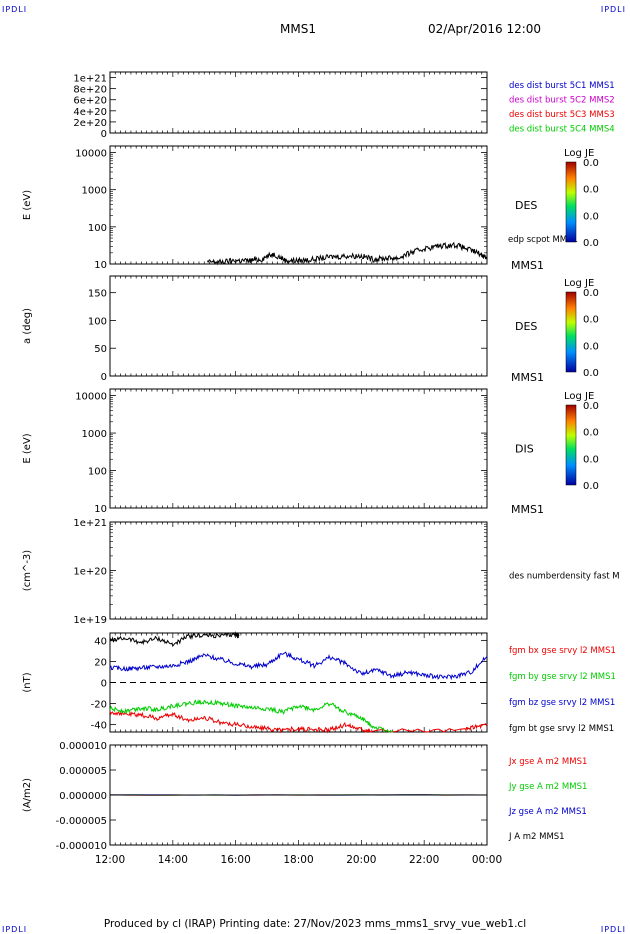 The image size is (630, 934). I want to click on y-tick-label: 50, so click(100, 349).